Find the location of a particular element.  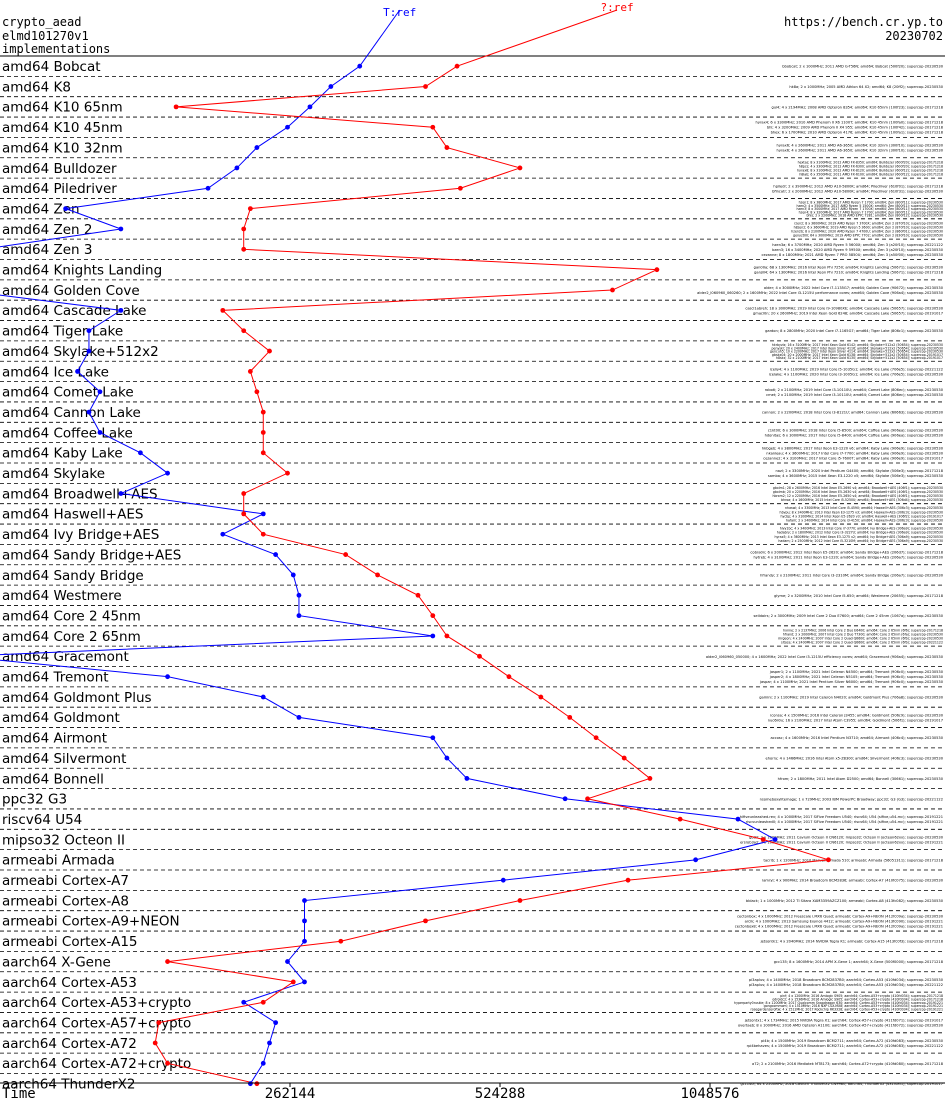

category-label: aarch64 Cortex-A53+crypto is located at coordinates (96, 1003).